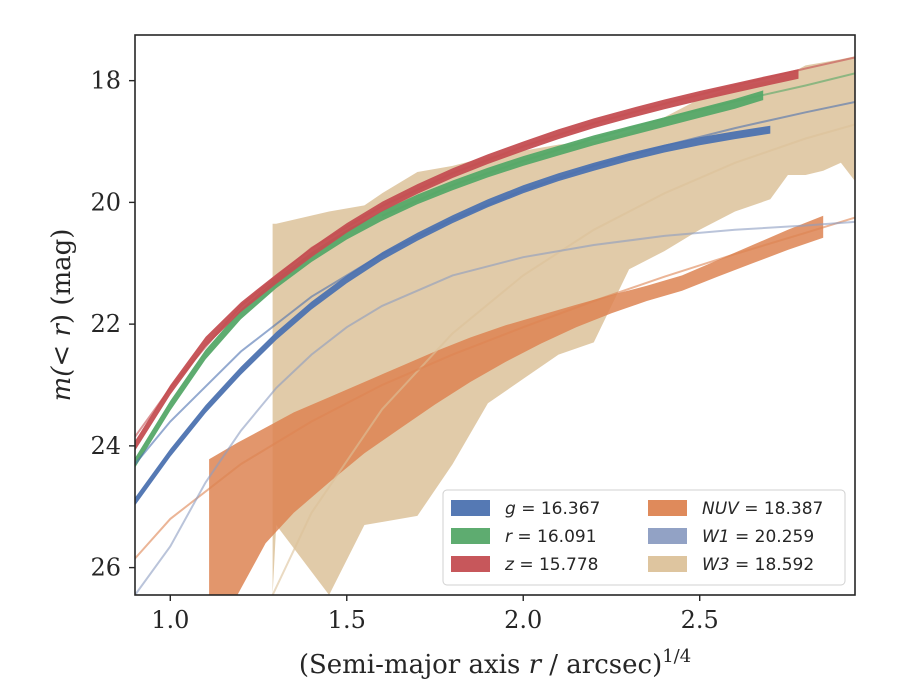  Describe the element at coordinates (435, 614) in the screenshot. I see `x-axis: 1.0 1.5 2.0 2.5` at that location.